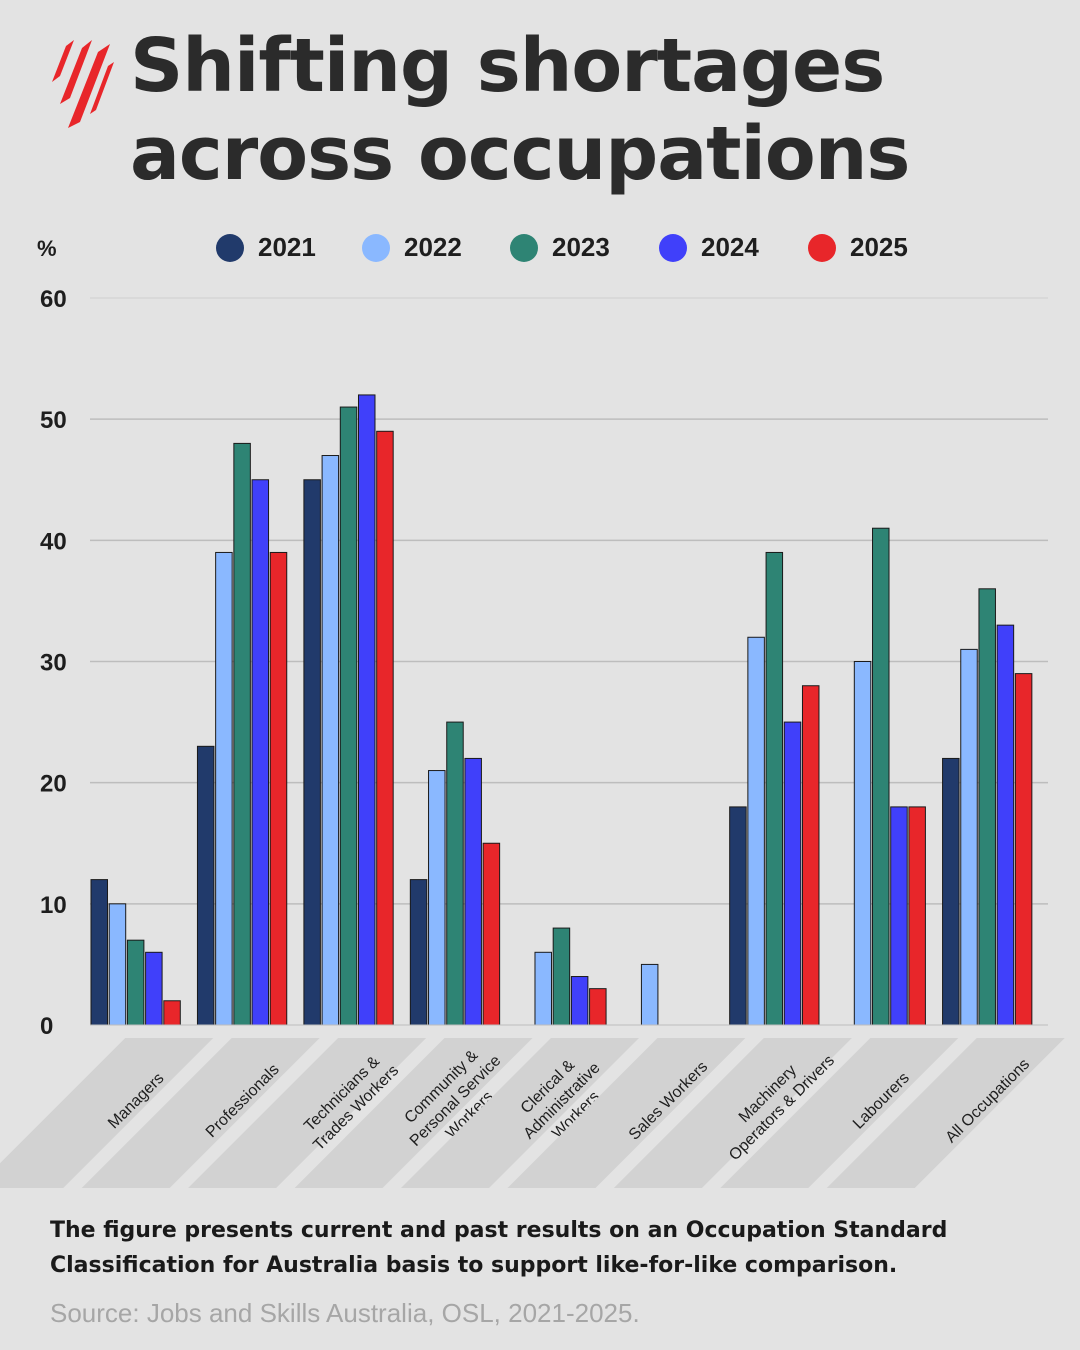 This screenshot has width=1080, height=1350. What do you see at coordinates (507, 66) in the screenshot?
I see `title-line-1: Shifting shortages` at bounding box center [507, 66].